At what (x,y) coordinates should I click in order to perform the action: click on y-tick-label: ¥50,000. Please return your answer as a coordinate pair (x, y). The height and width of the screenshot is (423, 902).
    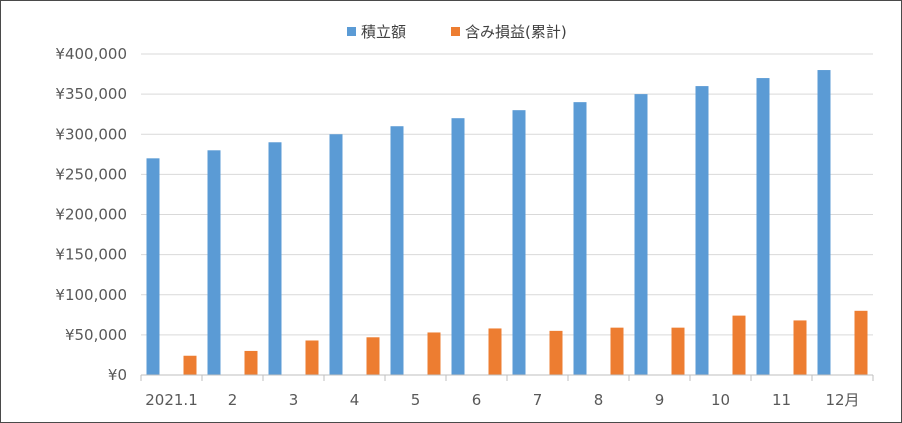
    Looking at the image, I should click on (96, 335).